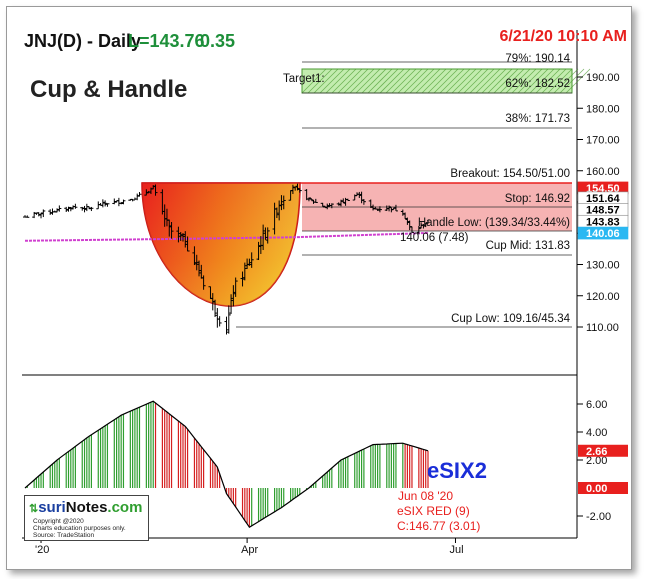 The height and width of the screenshot is (579, 650). I want to click on svg-text: 143.83, so click(603, 222).